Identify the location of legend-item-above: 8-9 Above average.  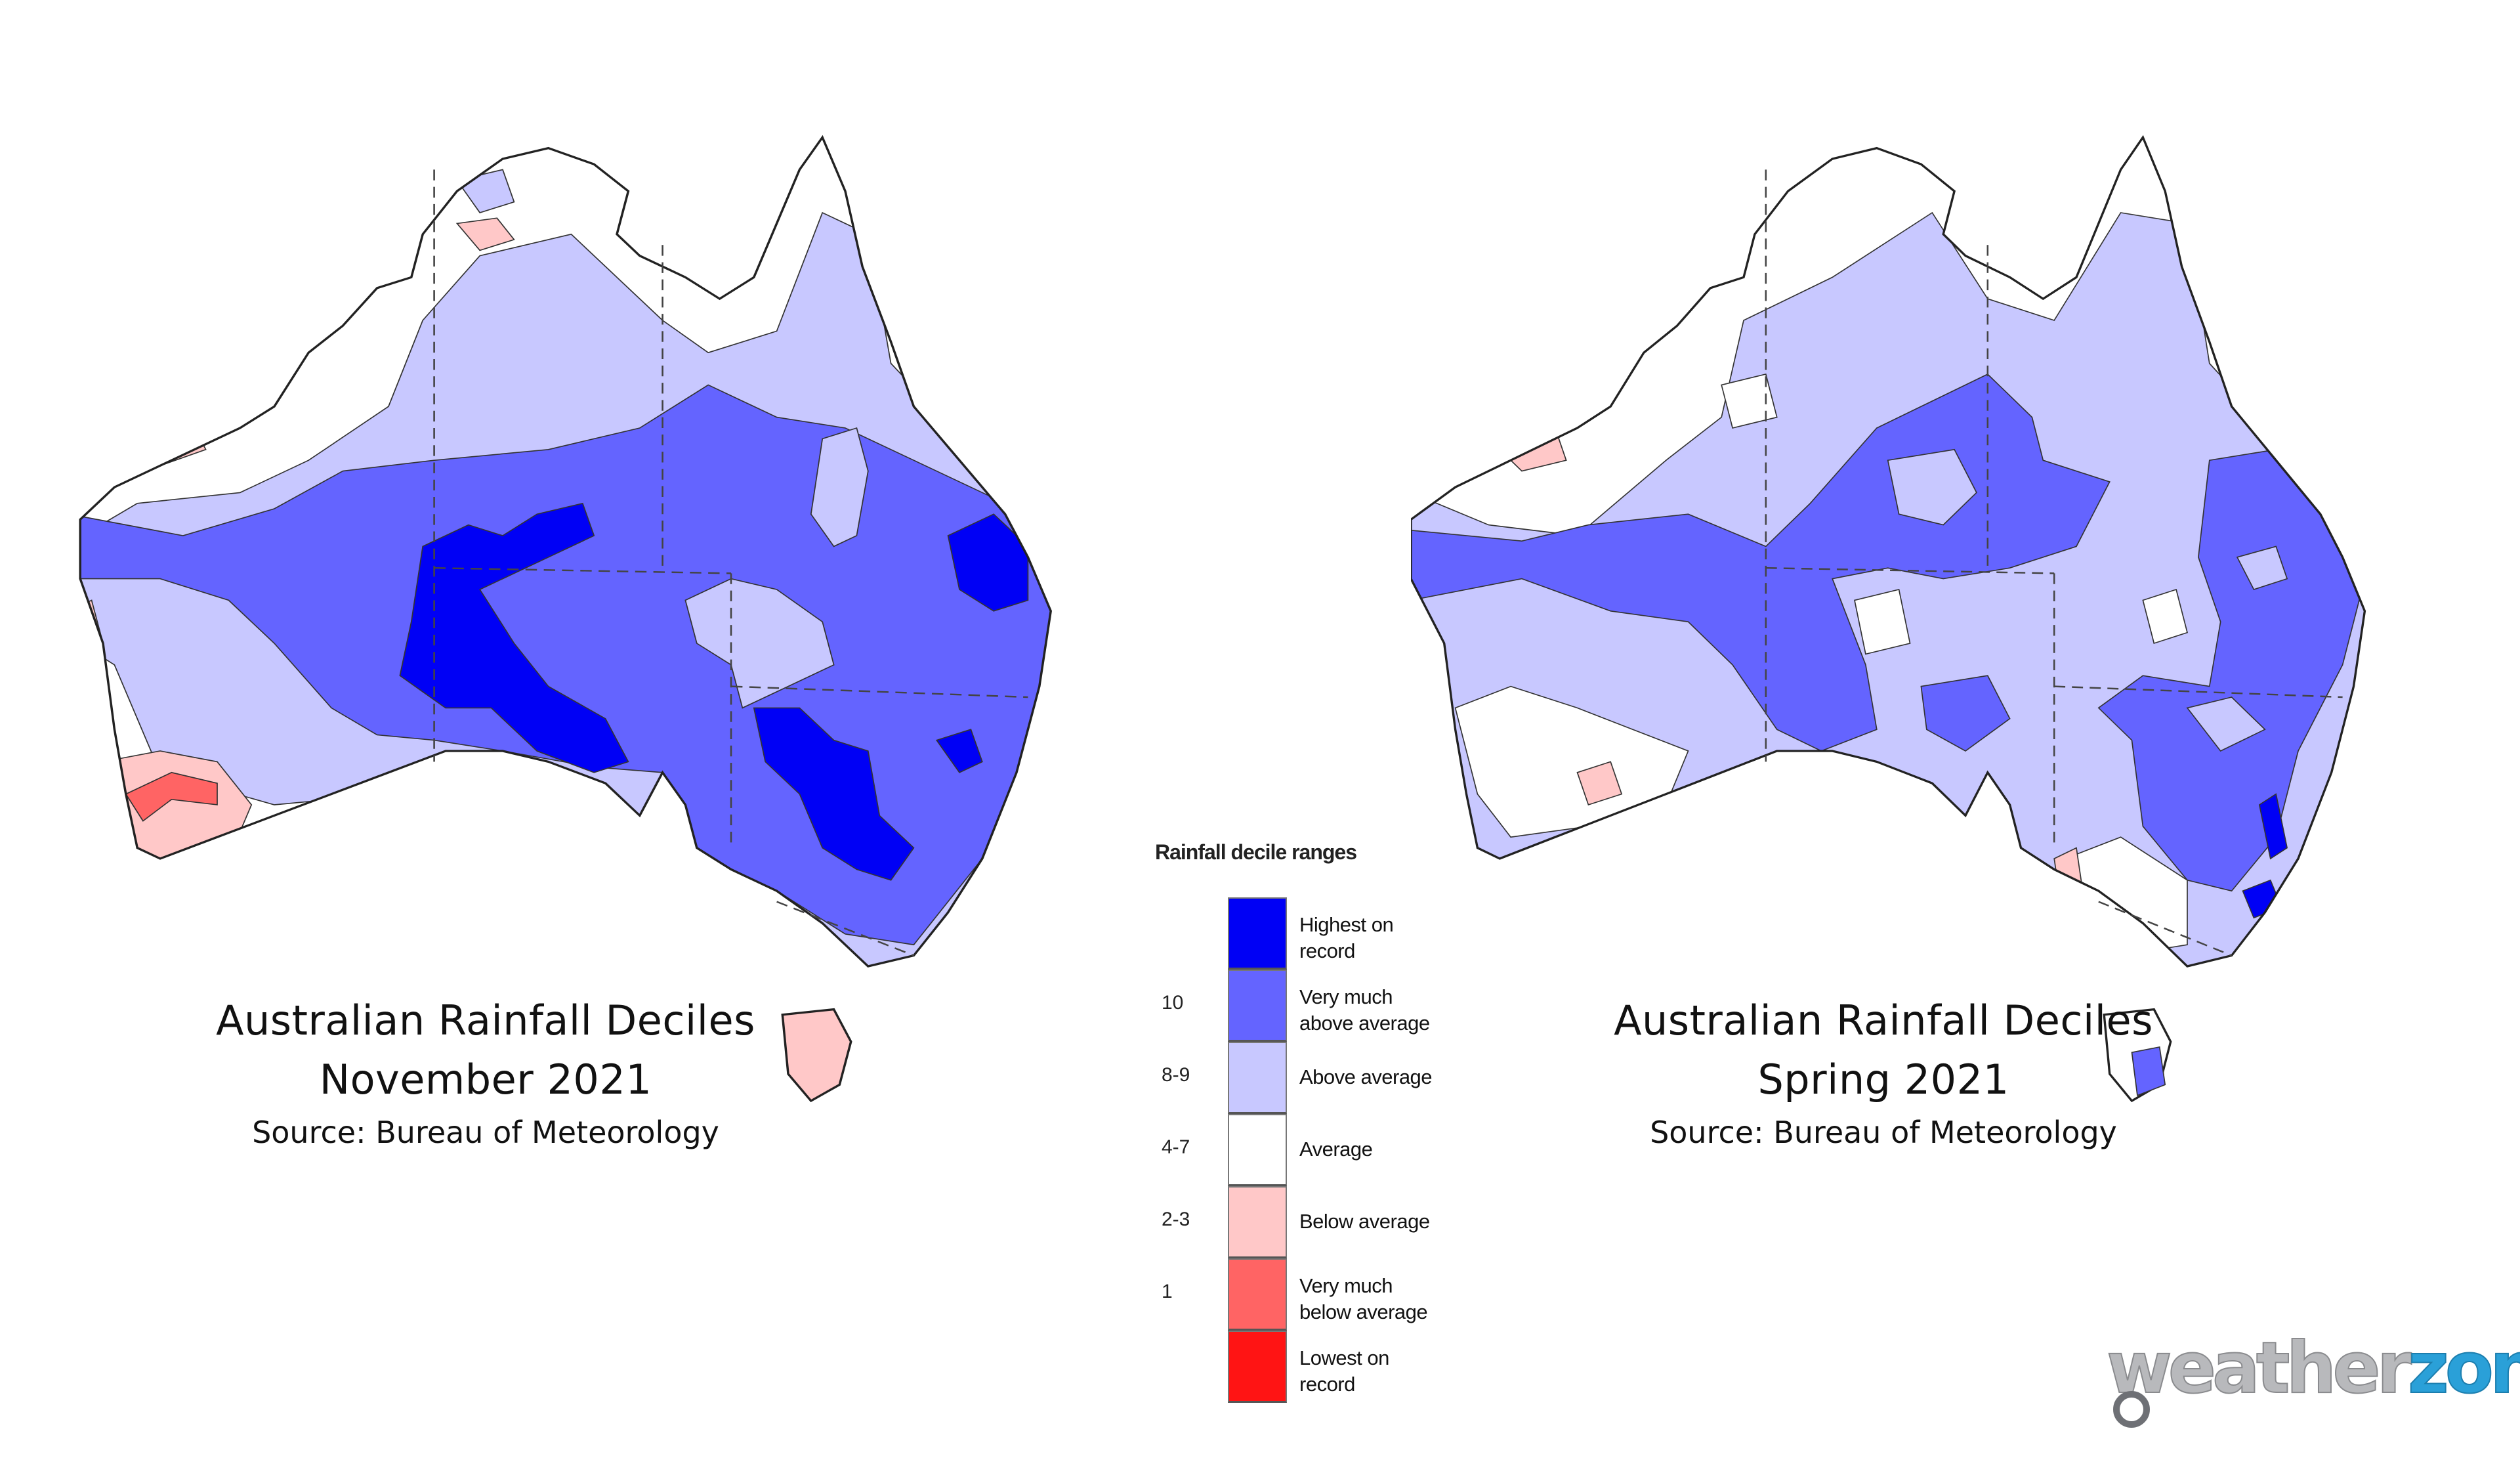
(1338, 1078).